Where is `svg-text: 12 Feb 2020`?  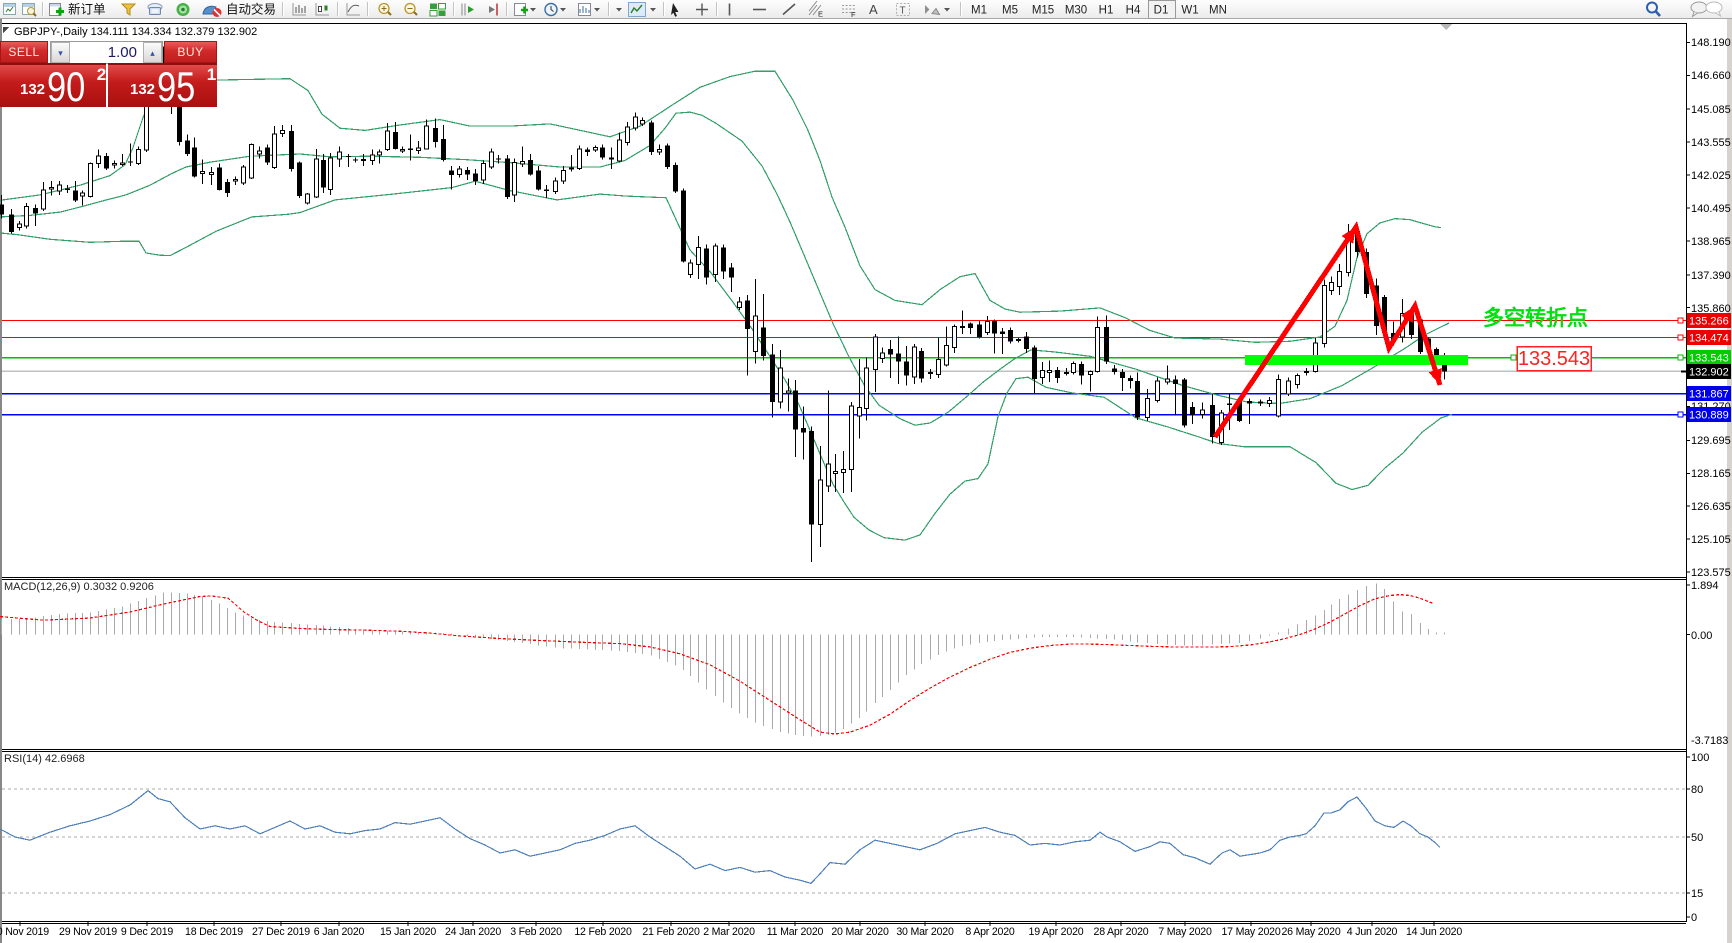
svg-text: 12 Feb 2020 is located at coordinates (603, 932).